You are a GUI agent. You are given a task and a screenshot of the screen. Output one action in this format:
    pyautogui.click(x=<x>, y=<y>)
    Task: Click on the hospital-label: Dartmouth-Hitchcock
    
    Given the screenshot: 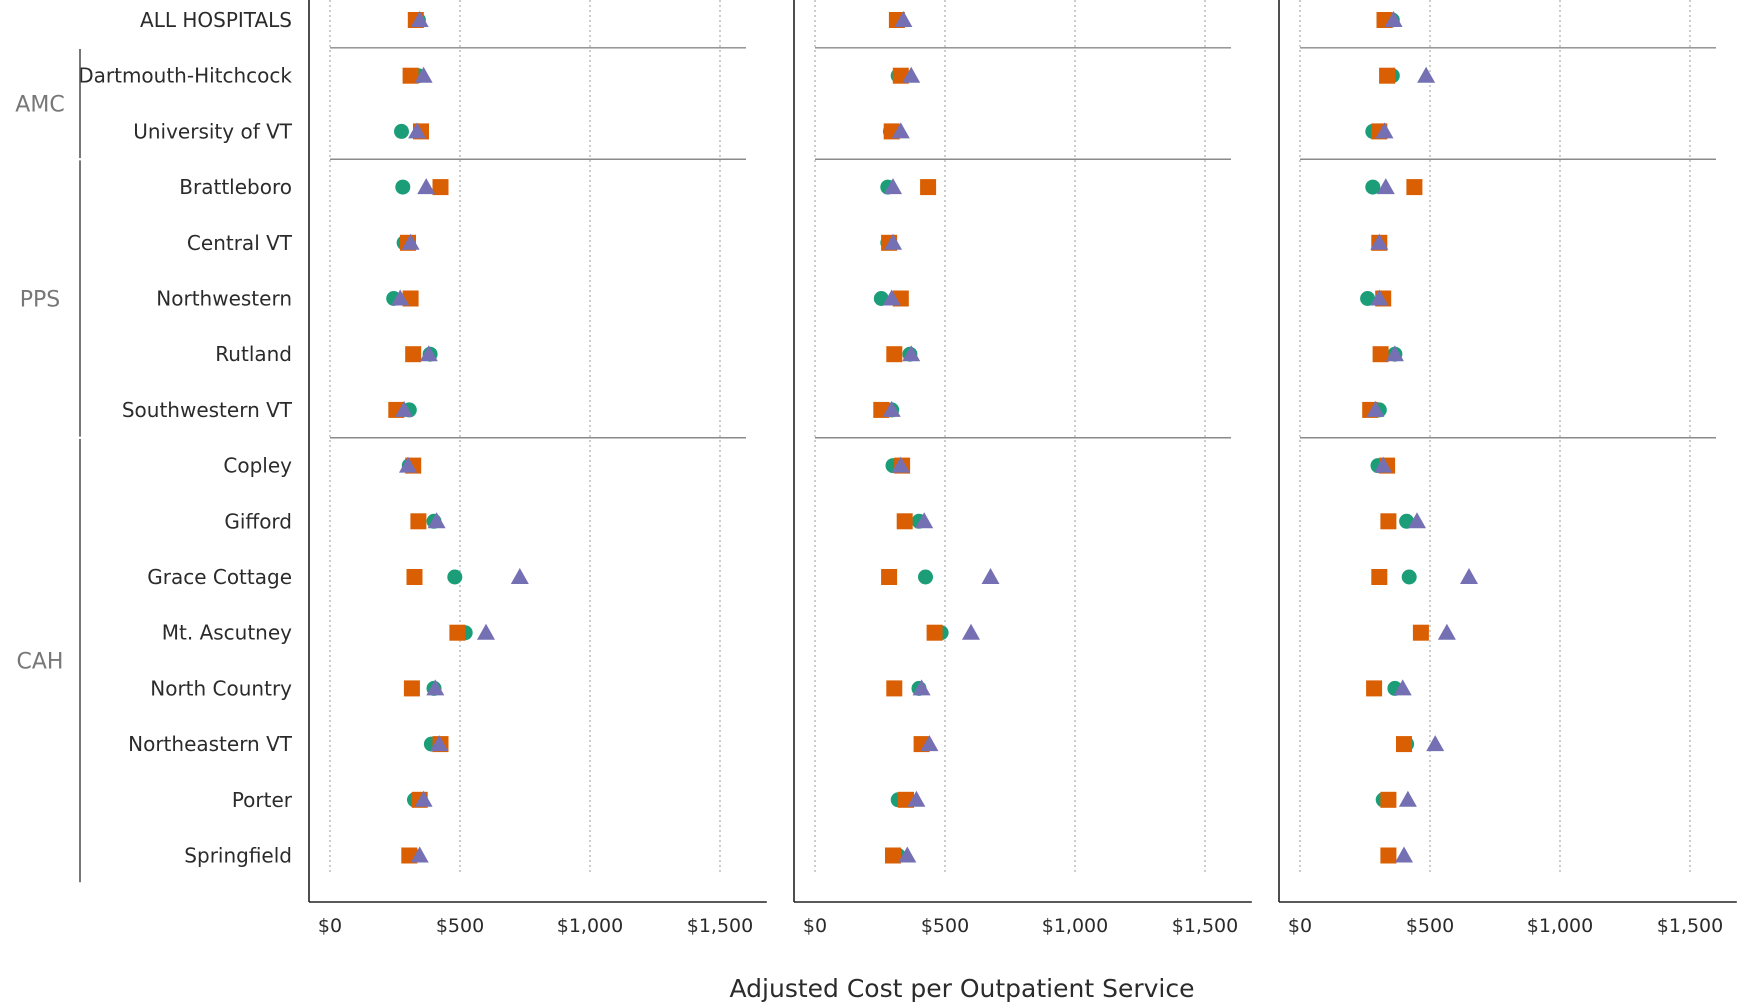 What is the action you would take?
    pyautogui.click(x=185, y=76)
    